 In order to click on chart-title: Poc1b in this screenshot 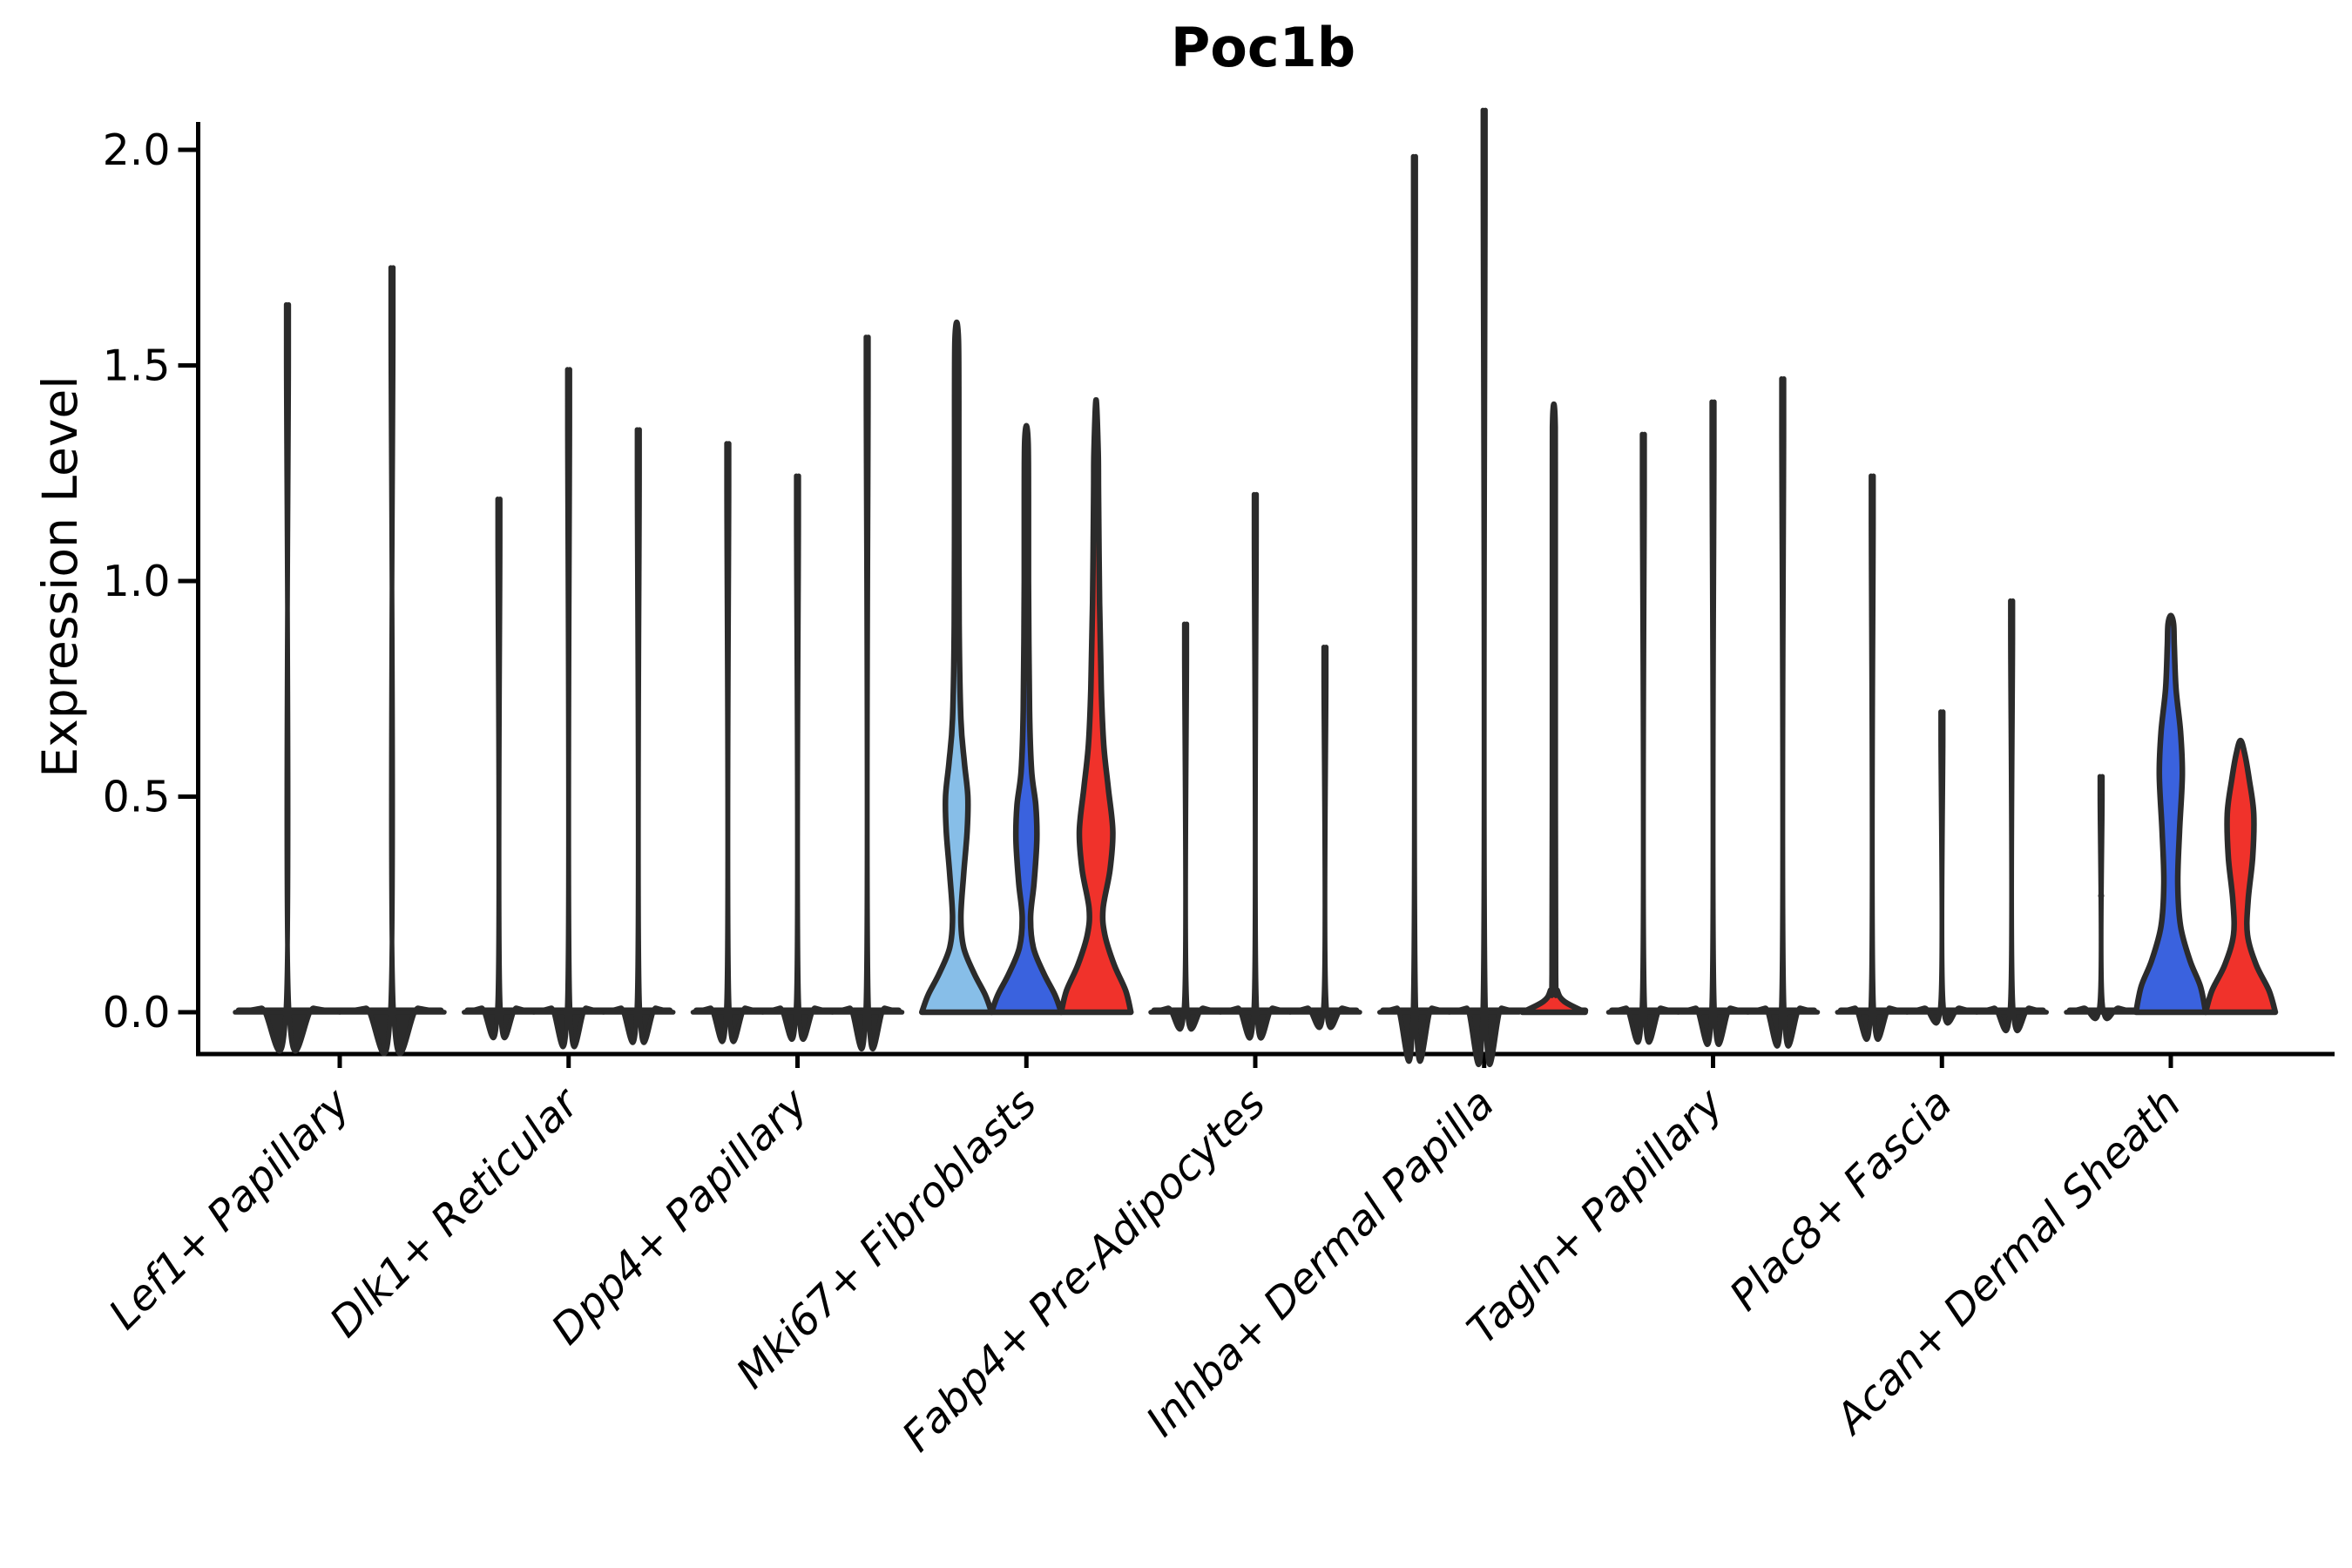, I will do `click(1263, 48)`.